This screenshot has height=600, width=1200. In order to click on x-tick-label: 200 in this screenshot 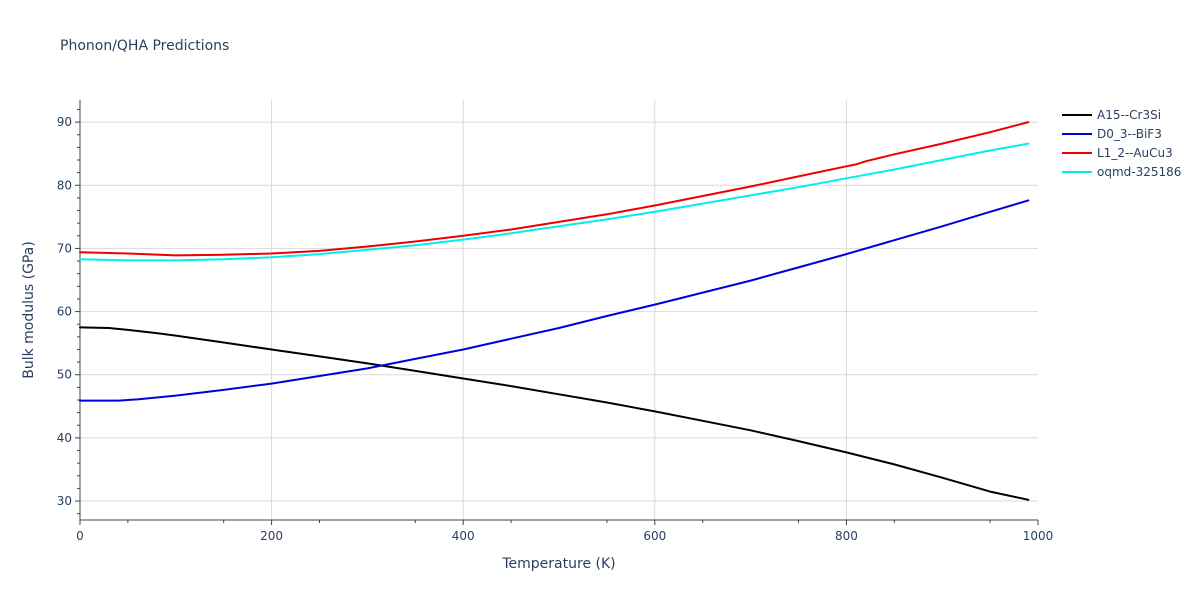, I will do `click(271, 536)`.